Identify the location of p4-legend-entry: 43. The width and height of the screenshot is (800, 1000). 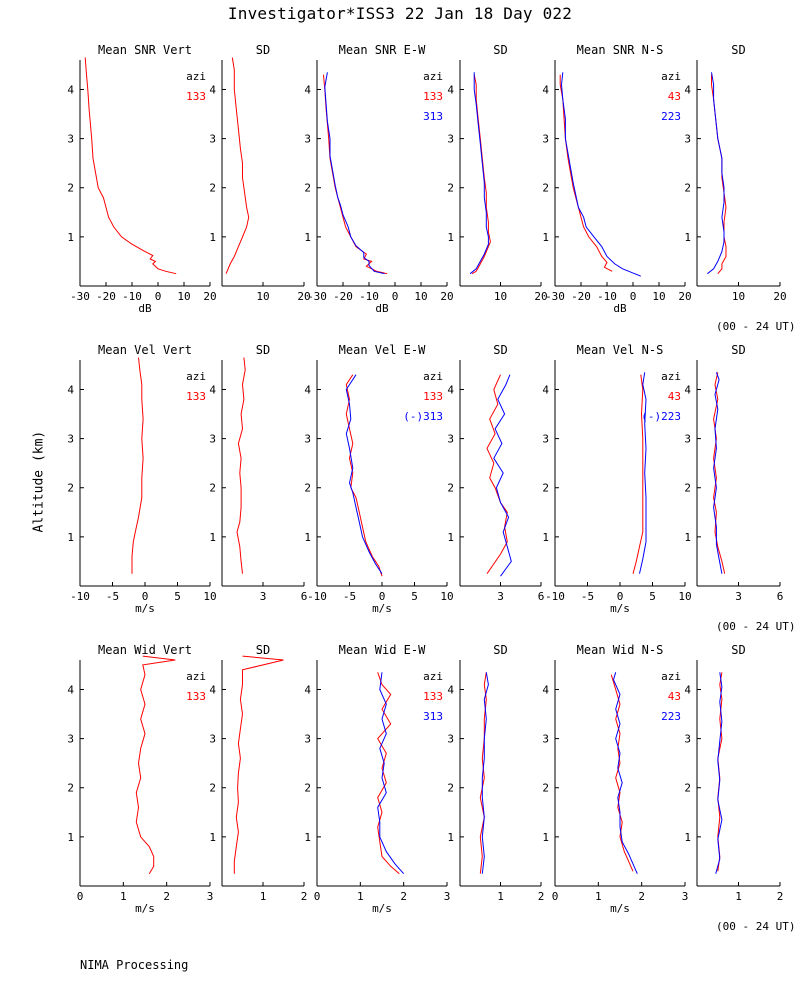
(674, 96).